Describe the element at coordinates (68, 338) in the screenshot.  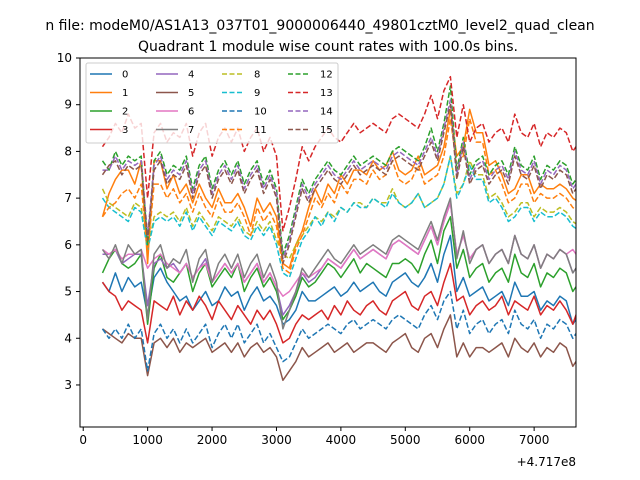
I see `y-tick-label: 4` at that location.